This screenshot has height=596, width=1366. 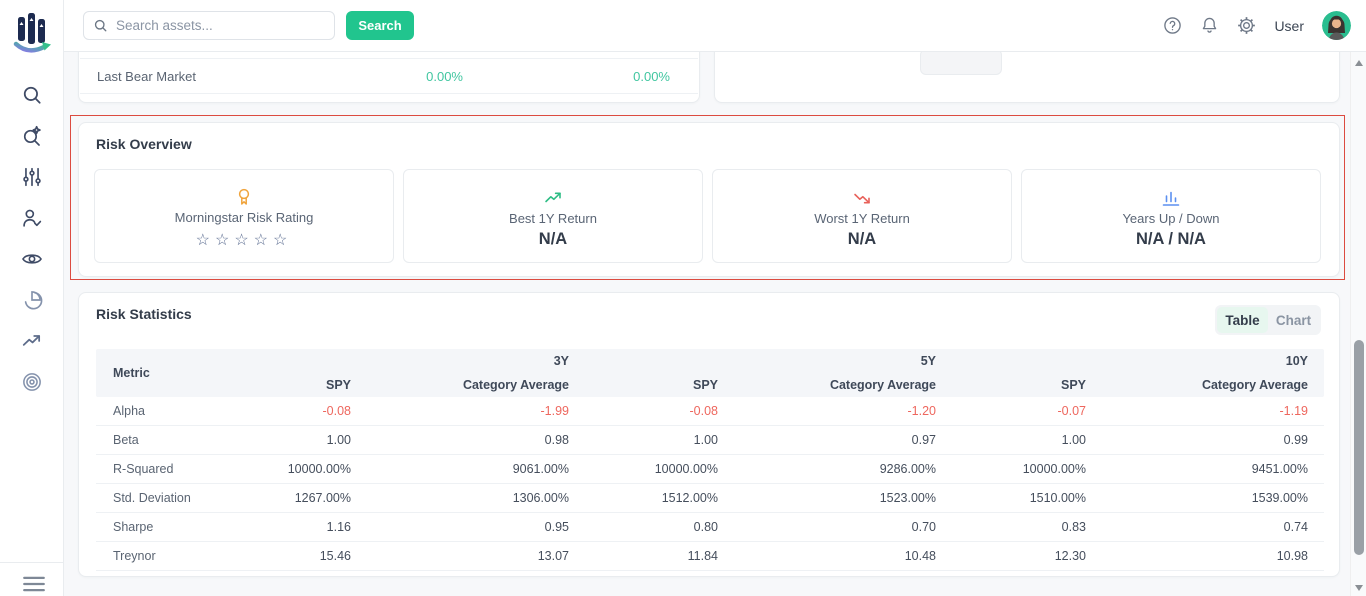 What do you see at coordinates (129, 411) in the screenshot?
I see `metric-cell: Alpha` at bounding box center [129, 411].